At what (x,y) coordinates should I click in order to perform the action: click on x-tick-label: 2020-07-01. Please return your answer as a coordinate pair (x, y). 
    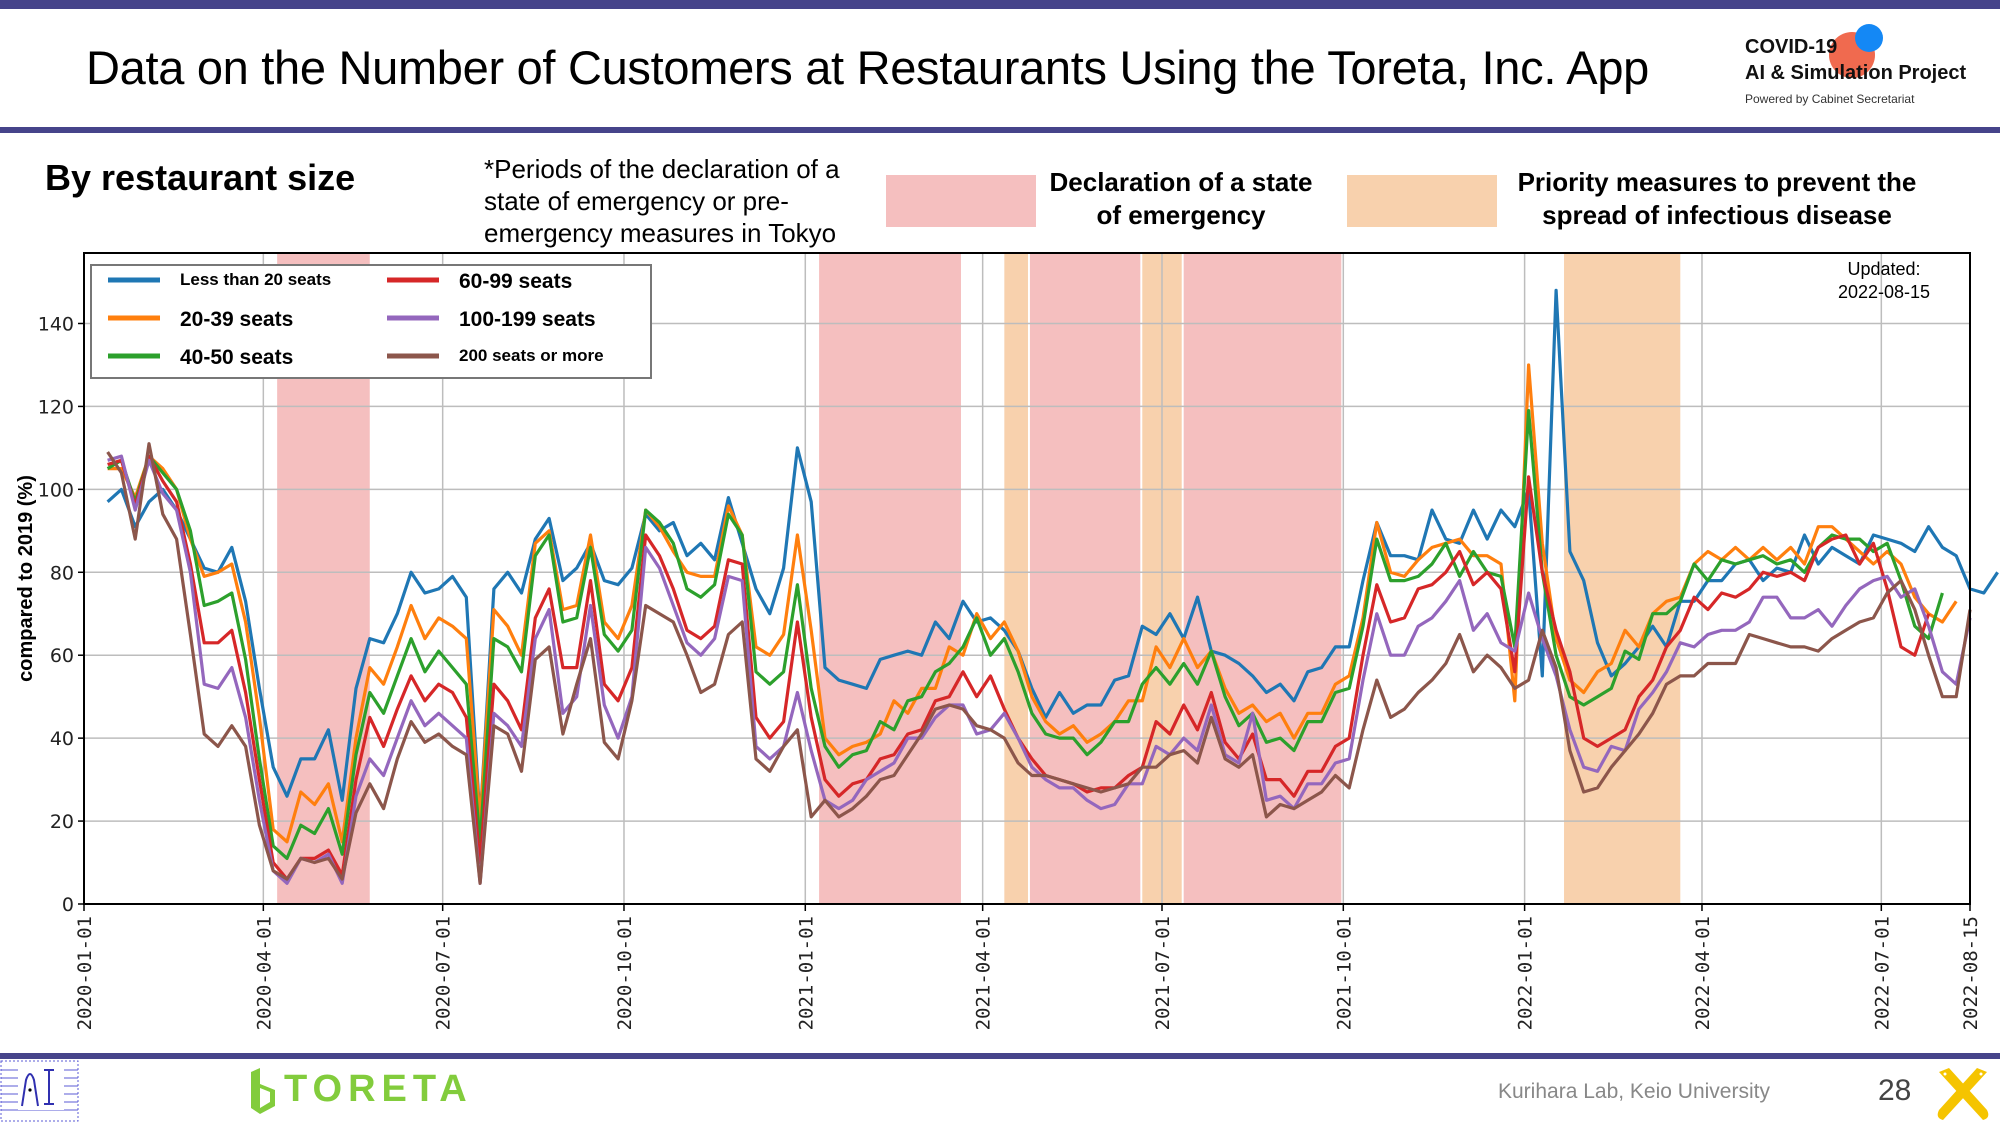
    Looking at the image, I should click on (444, 973).